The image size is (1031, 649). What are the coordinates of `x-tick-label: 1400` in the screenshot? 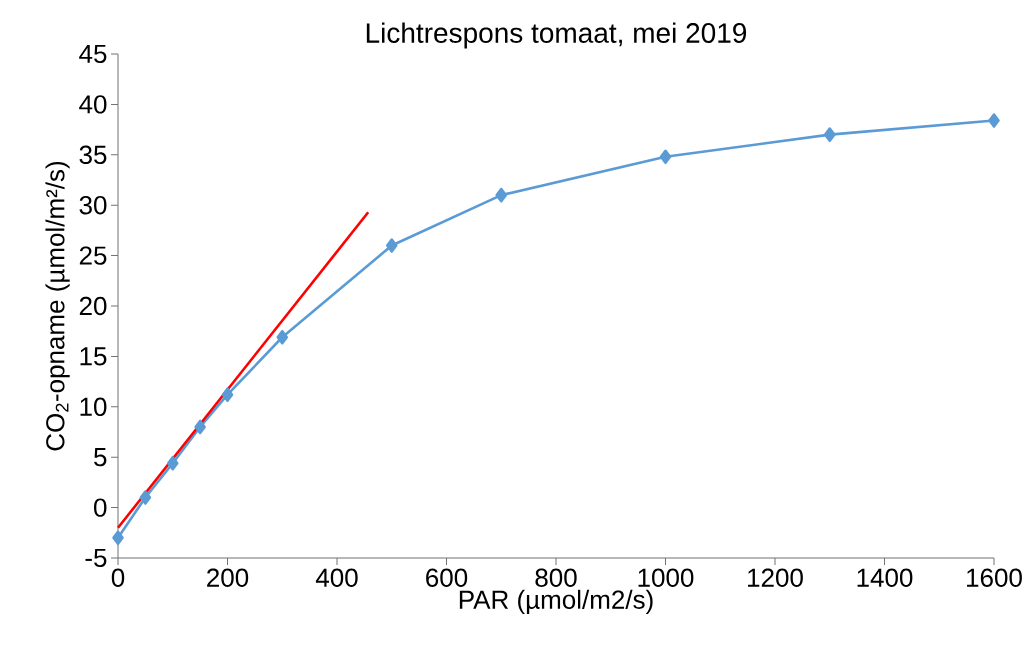 It's located at (885, 577).